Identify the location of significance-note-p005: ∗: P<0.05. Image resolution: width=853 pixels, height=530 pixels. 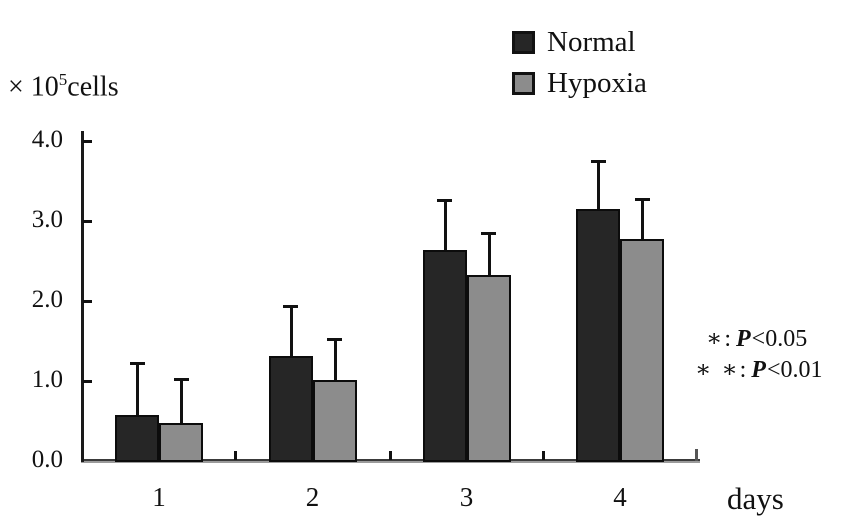
(756, 338).